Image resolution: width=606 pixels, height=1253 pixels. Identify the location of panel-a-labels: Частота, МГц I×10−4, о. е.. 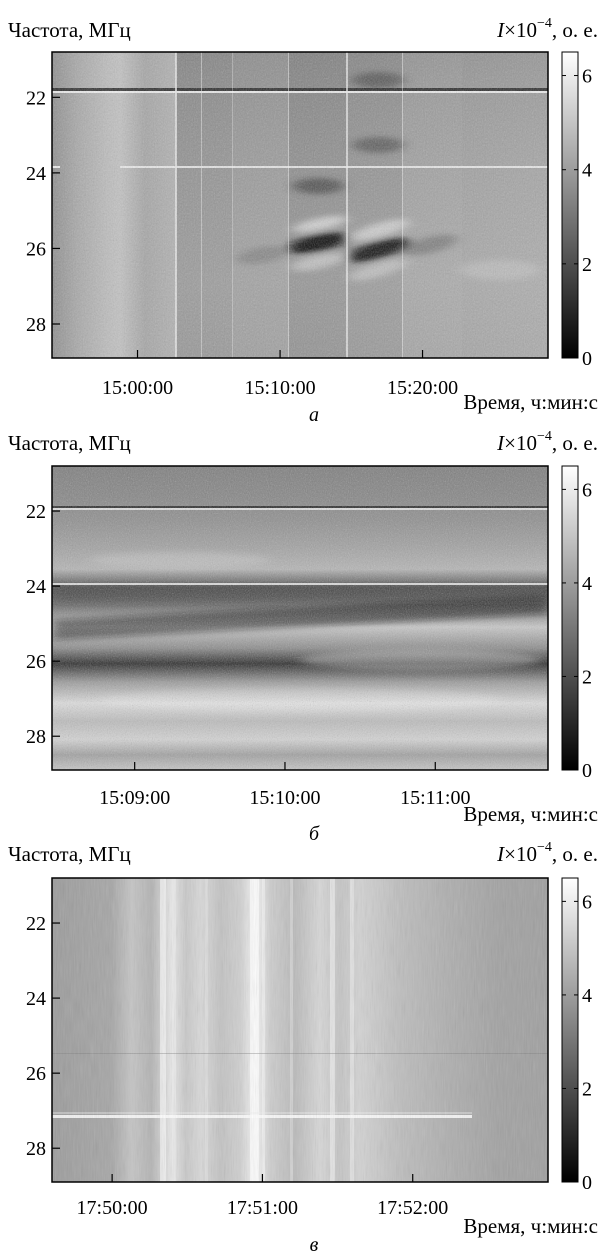
(303, 29).